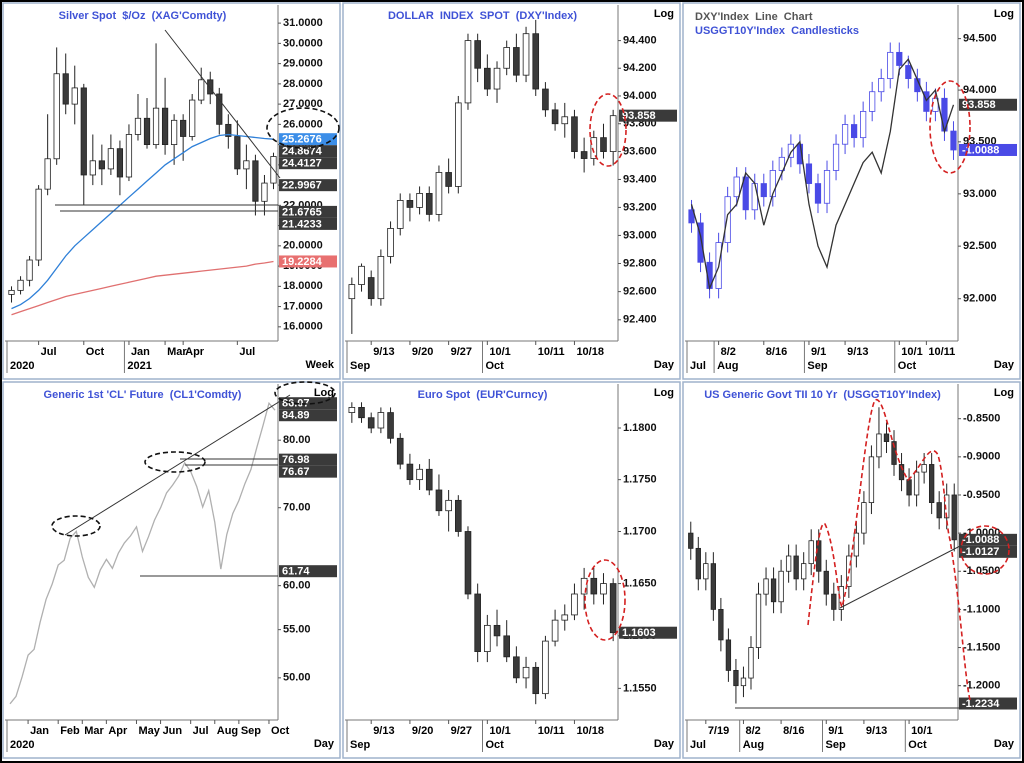 This screenshot has width=1024, height=763. Describe the element at coordinates (640, 688) in the screenshot. I see `y-tick-label: 1.1550` at that location.